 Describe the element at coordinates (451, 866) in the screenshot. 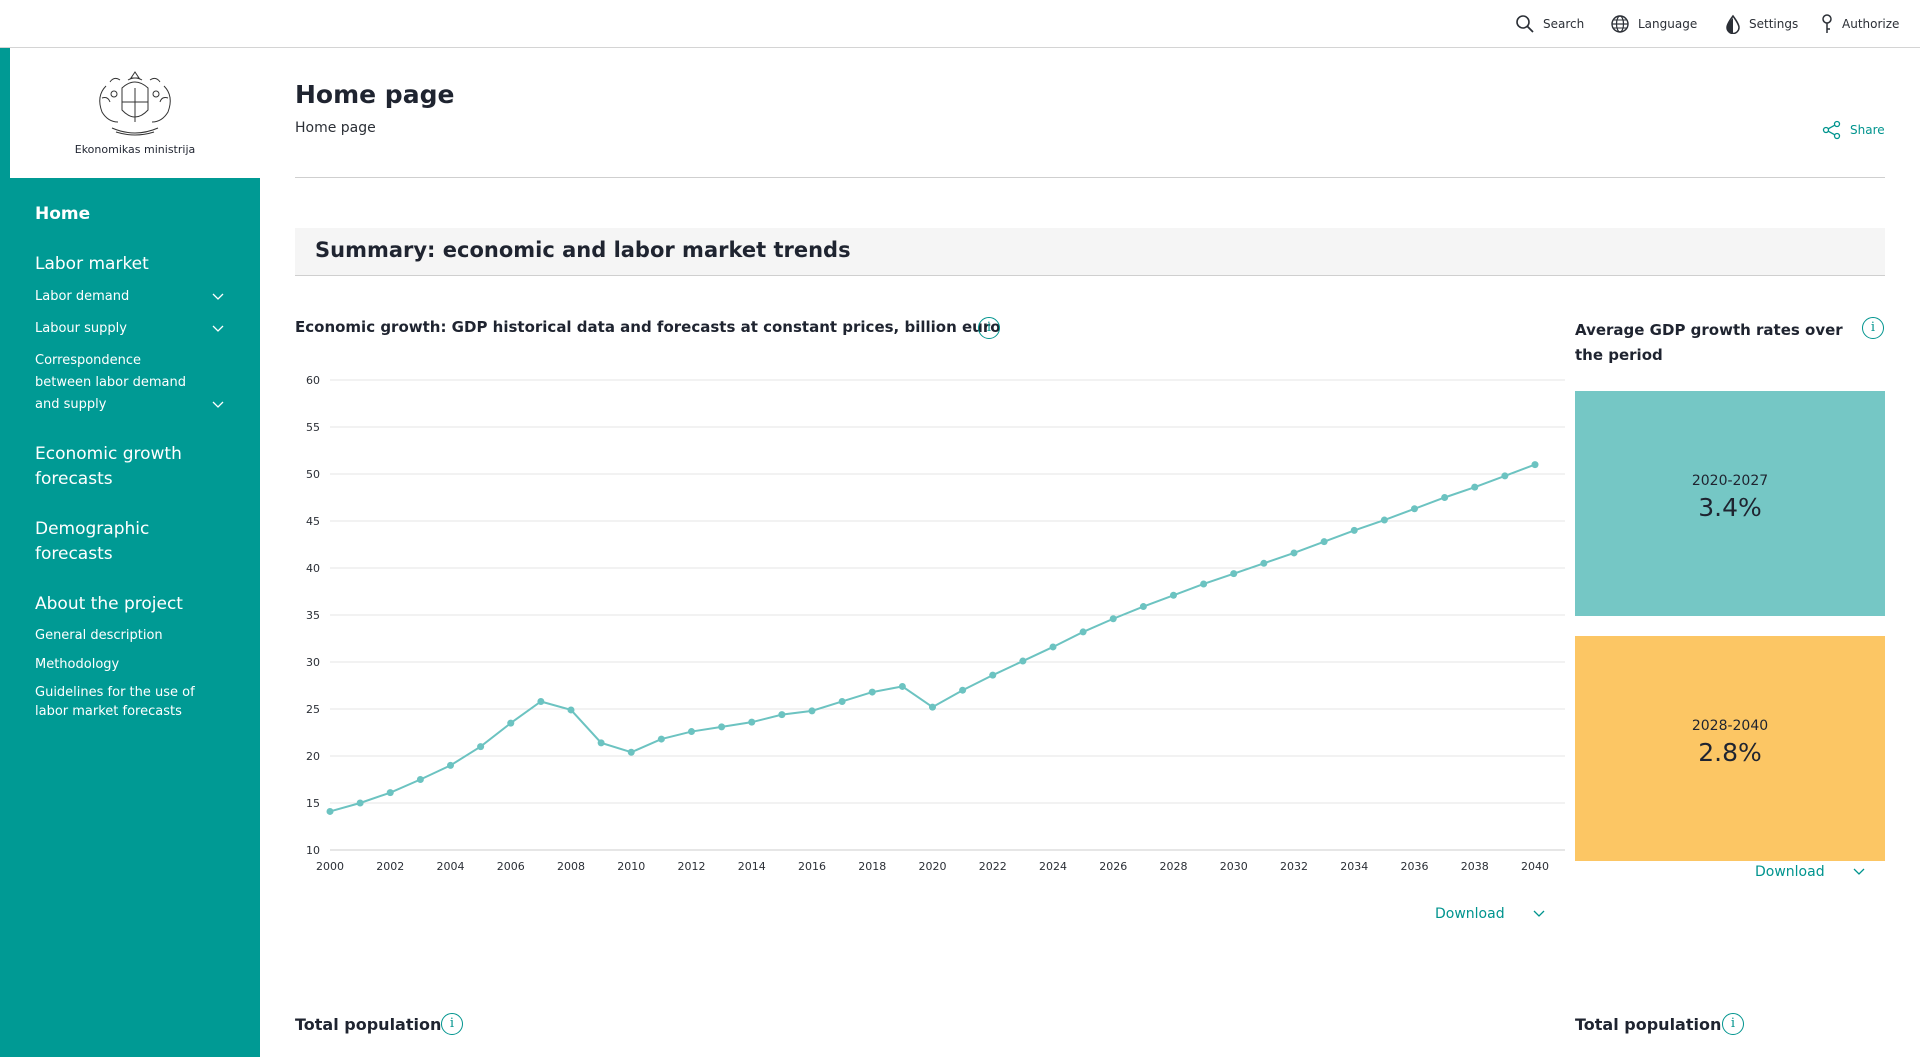

I see `x-tick-label: 2004` at that location.